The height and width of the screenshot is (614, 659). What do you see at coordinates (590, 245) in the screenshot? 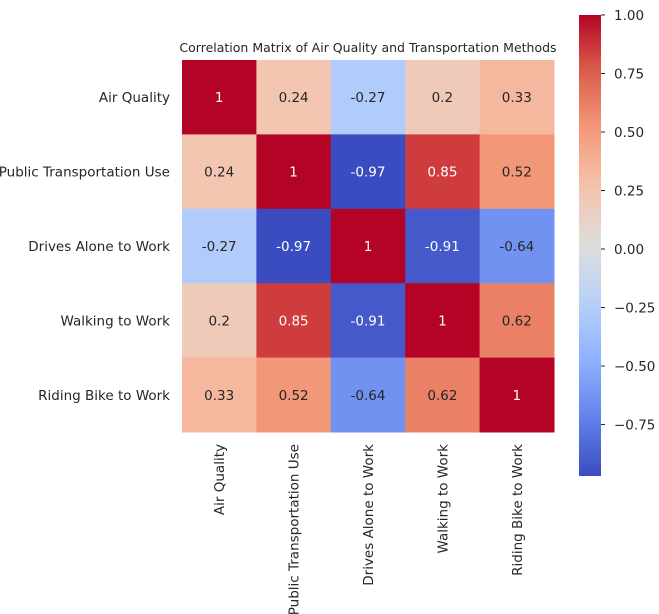
I see `colorbar` at bounding box center [590, 245].